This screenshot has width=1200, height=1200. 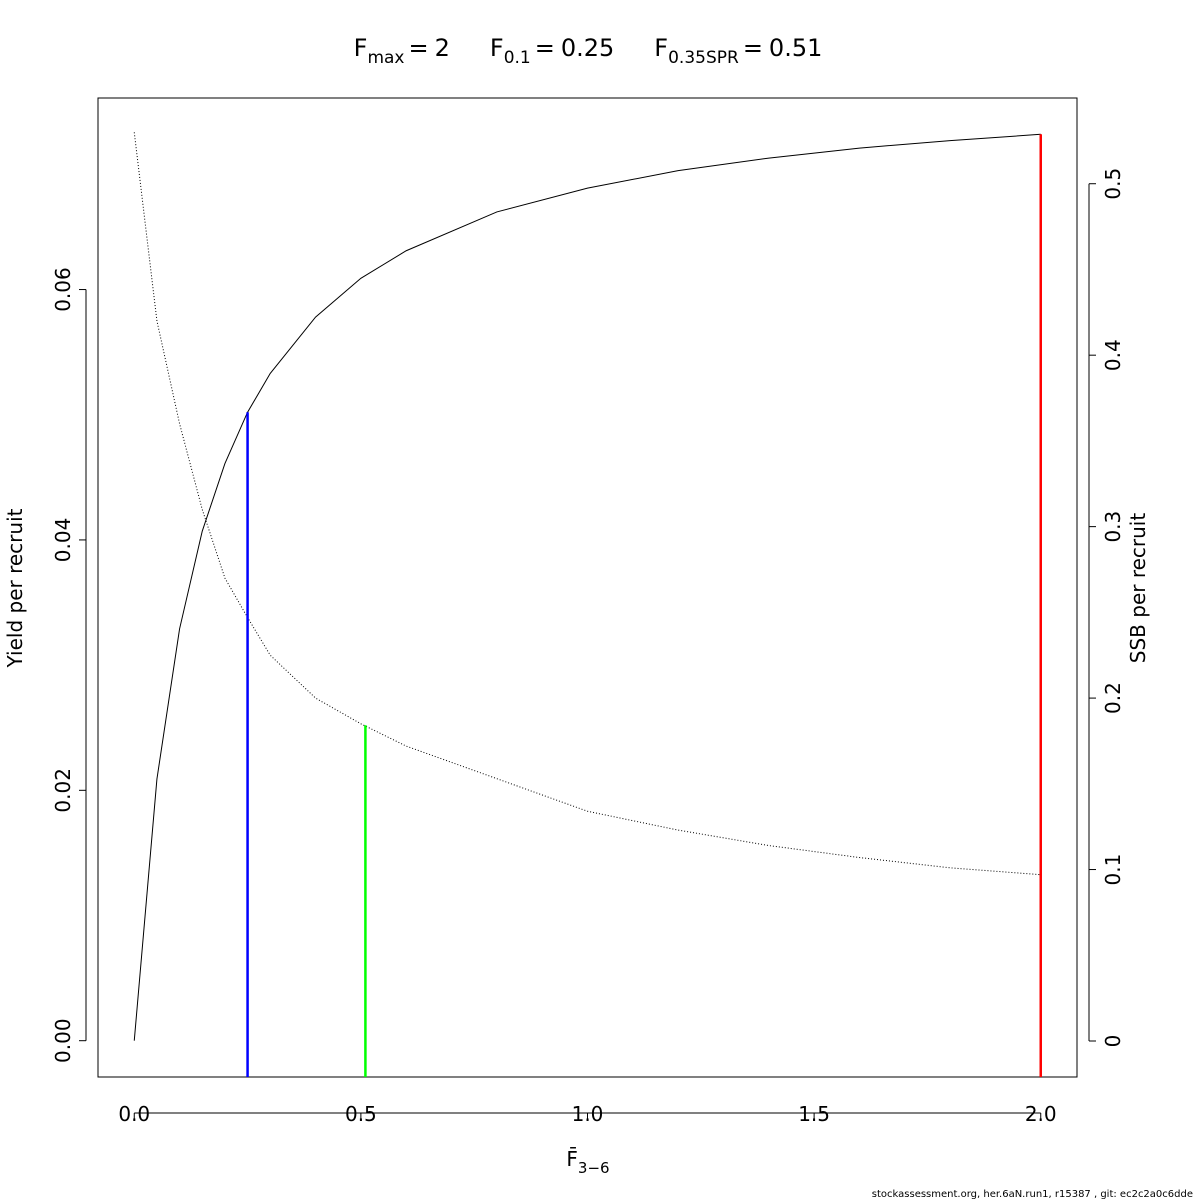 I want to click on y2-tick-label: 0.1, so click(x=1113, y=870).